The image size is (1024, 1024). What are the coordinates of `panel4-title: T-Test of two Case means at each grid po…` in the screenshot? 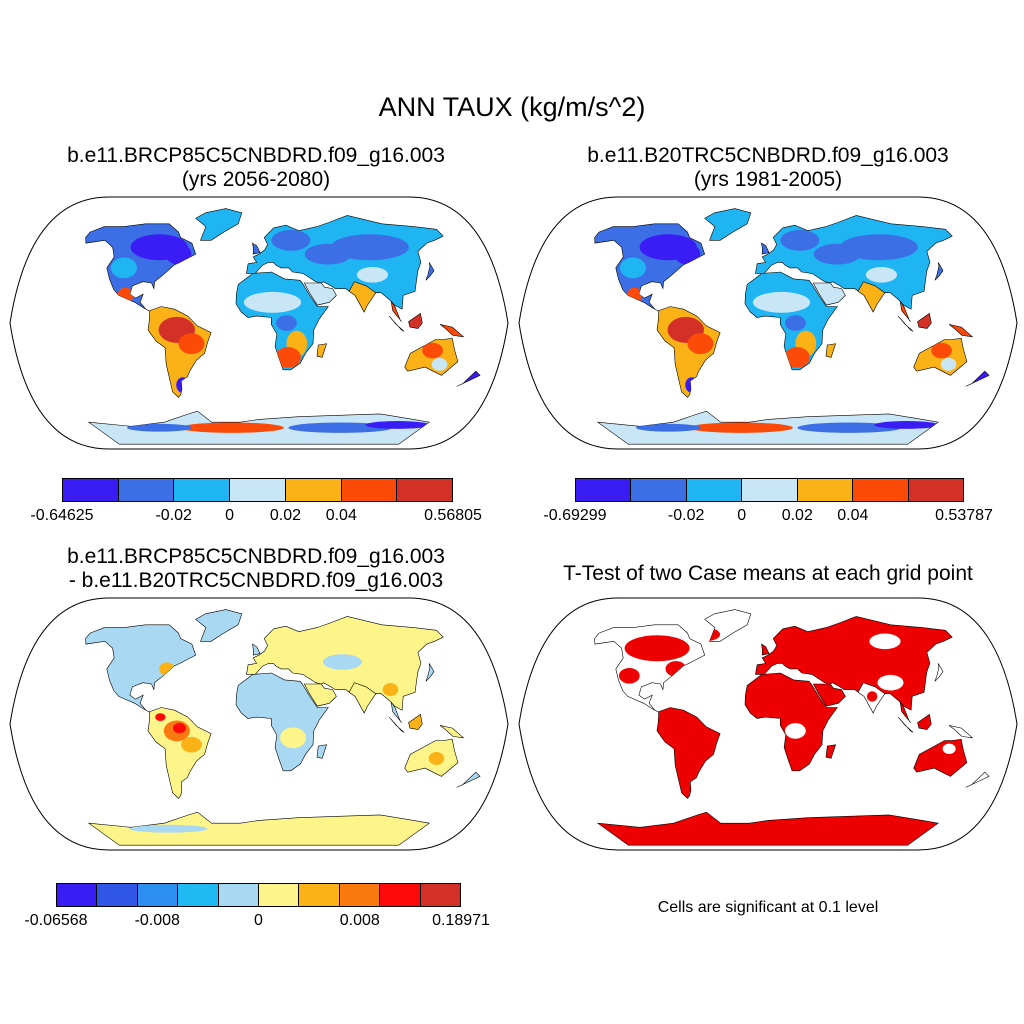 It's located at (768, 574).